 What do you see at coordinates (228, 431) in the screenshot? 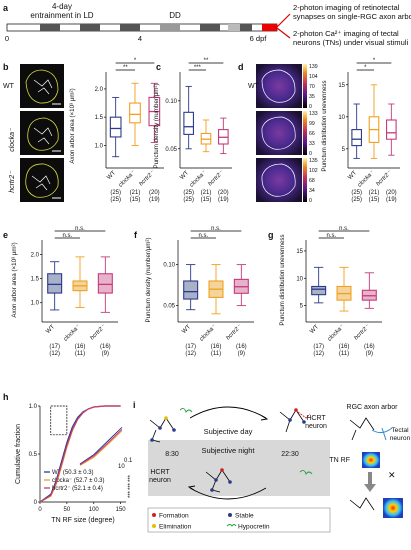
I see `subjective-day-label: Subjective day` at bounding box center [228, 431].